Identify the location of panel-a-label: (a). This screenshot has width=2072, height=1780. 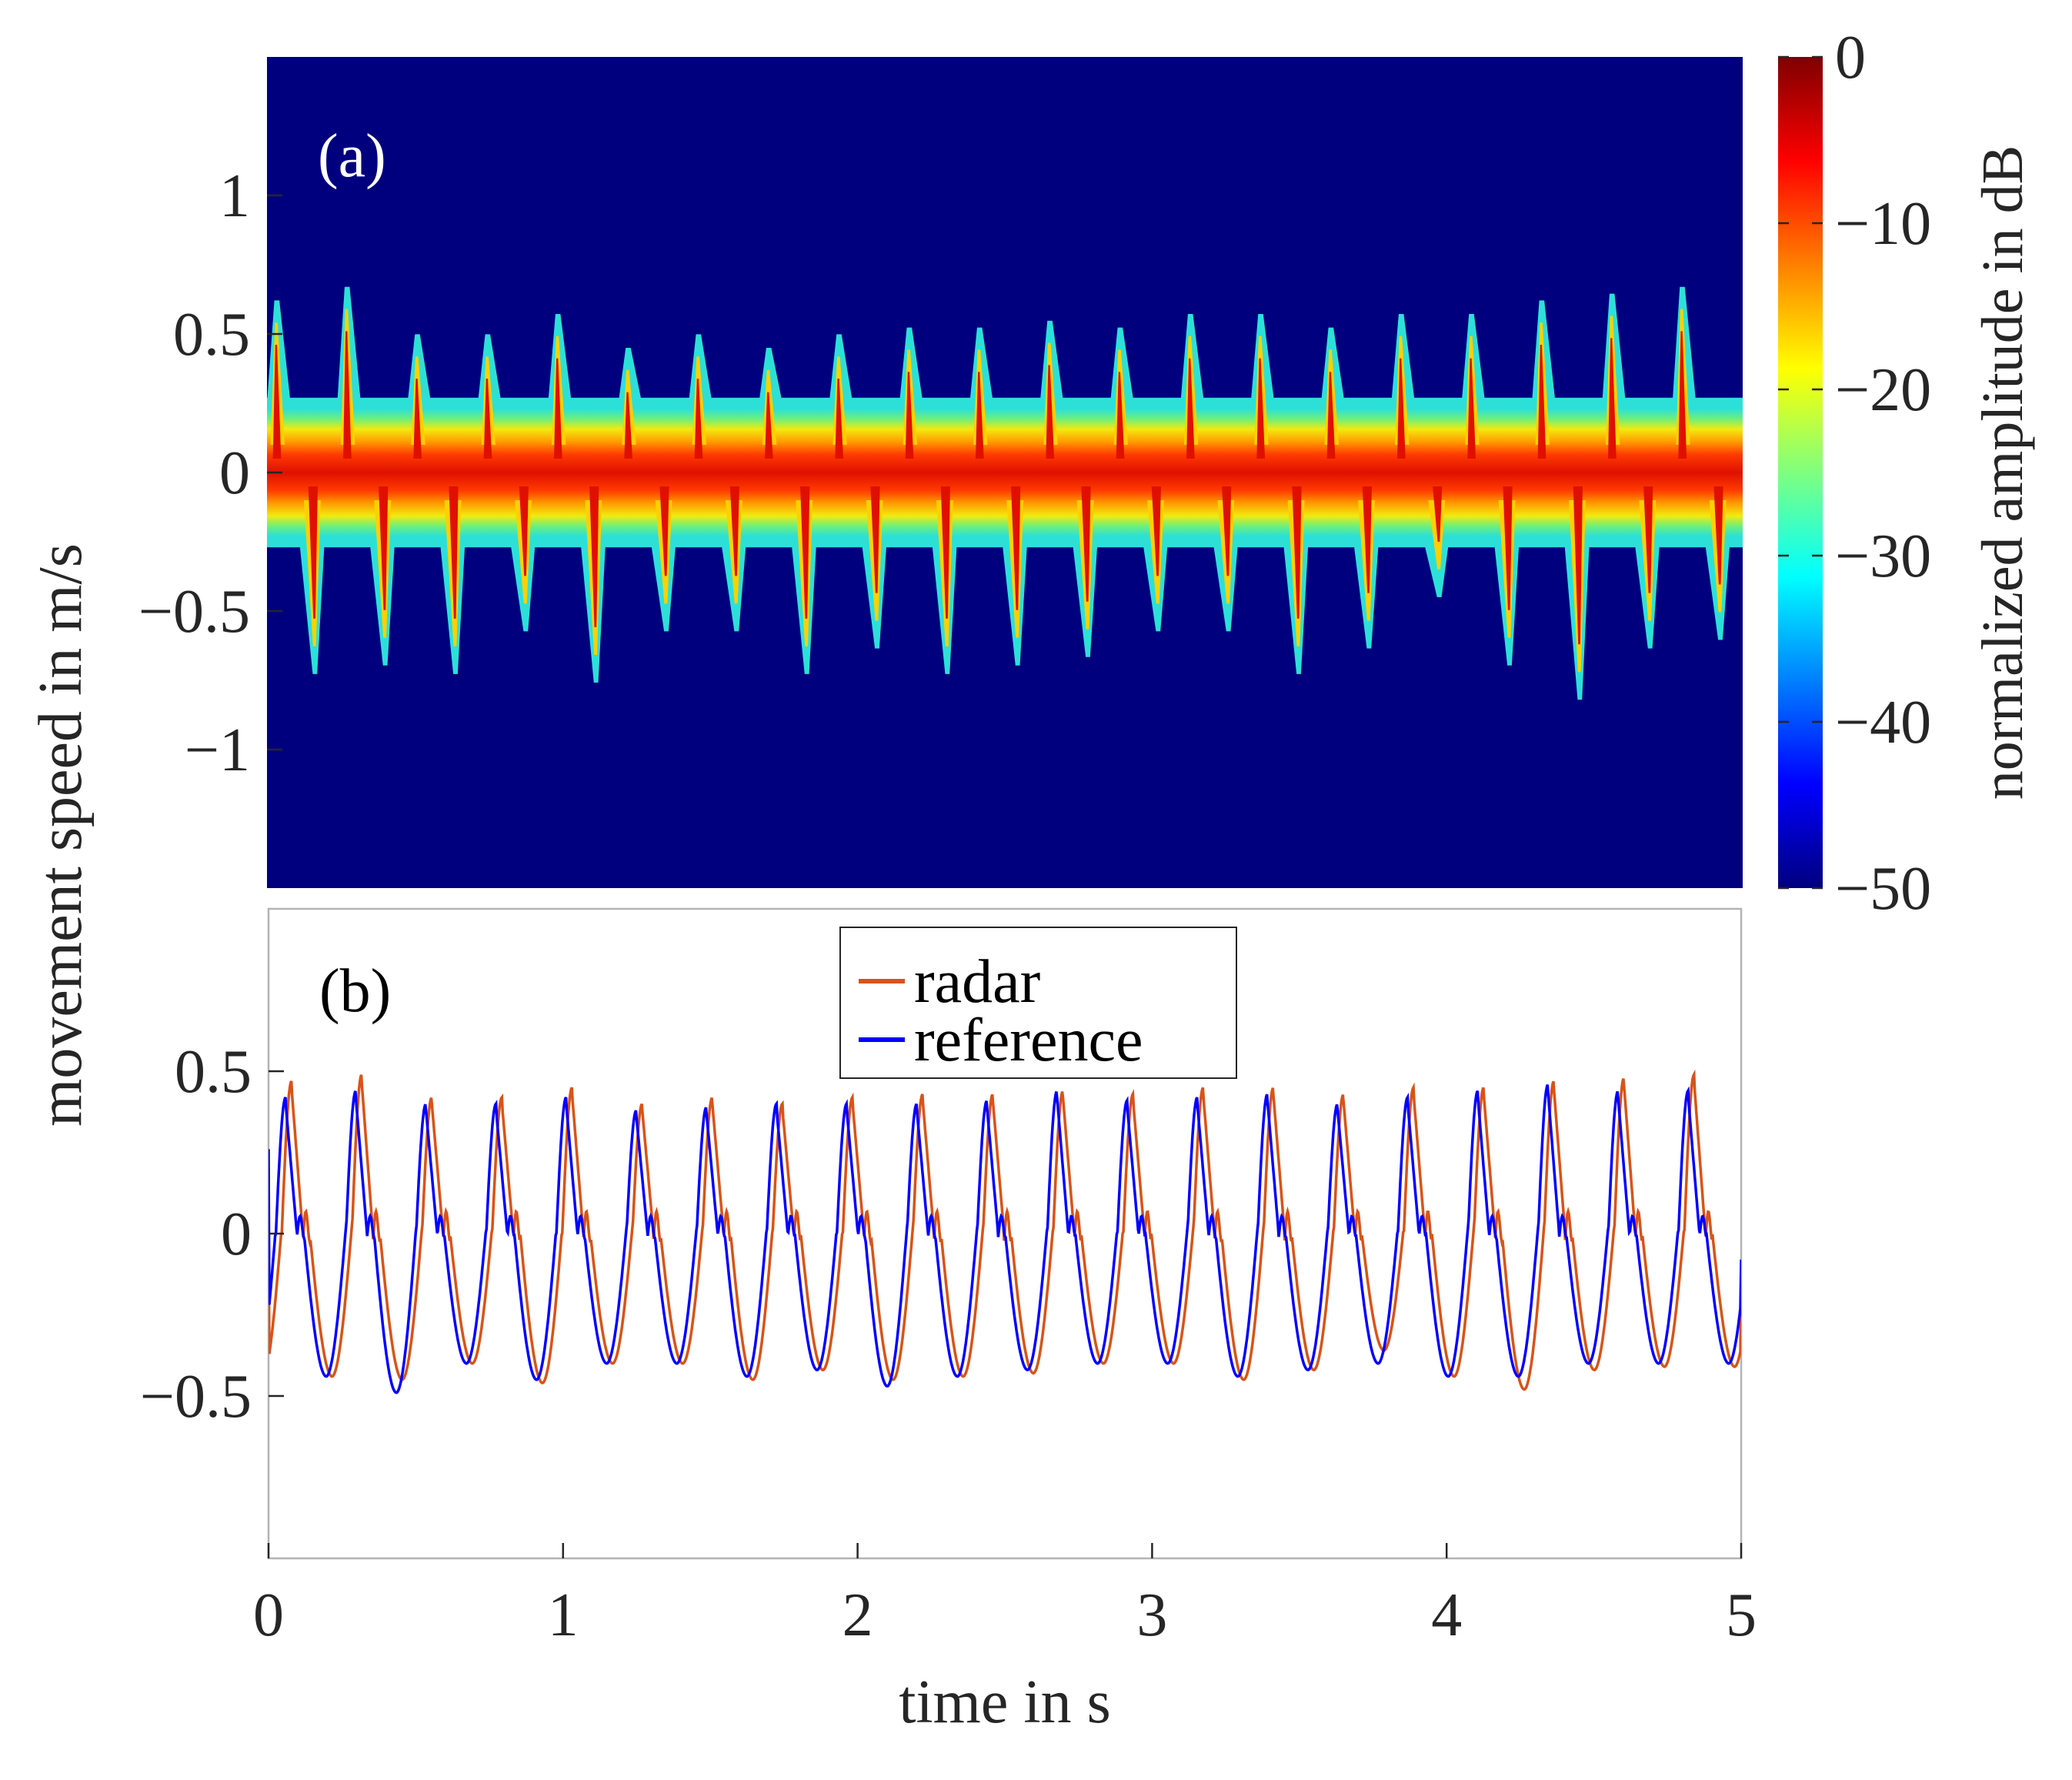
(352, 156).